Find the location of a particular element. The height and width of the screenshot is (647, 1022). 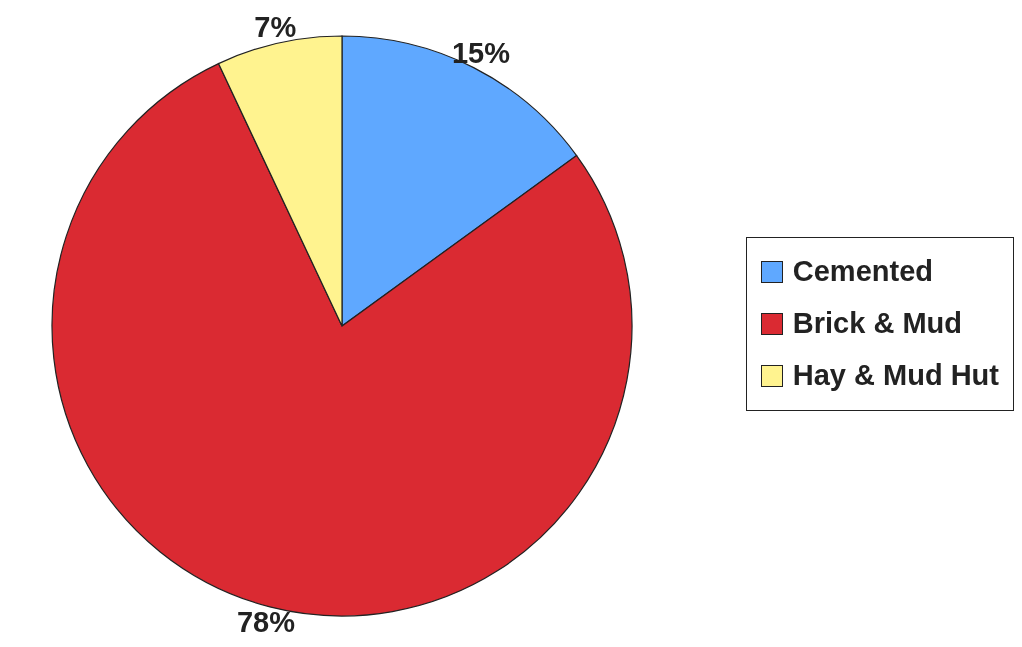

legend-label: Cemented is located at coordinates (862, 271).